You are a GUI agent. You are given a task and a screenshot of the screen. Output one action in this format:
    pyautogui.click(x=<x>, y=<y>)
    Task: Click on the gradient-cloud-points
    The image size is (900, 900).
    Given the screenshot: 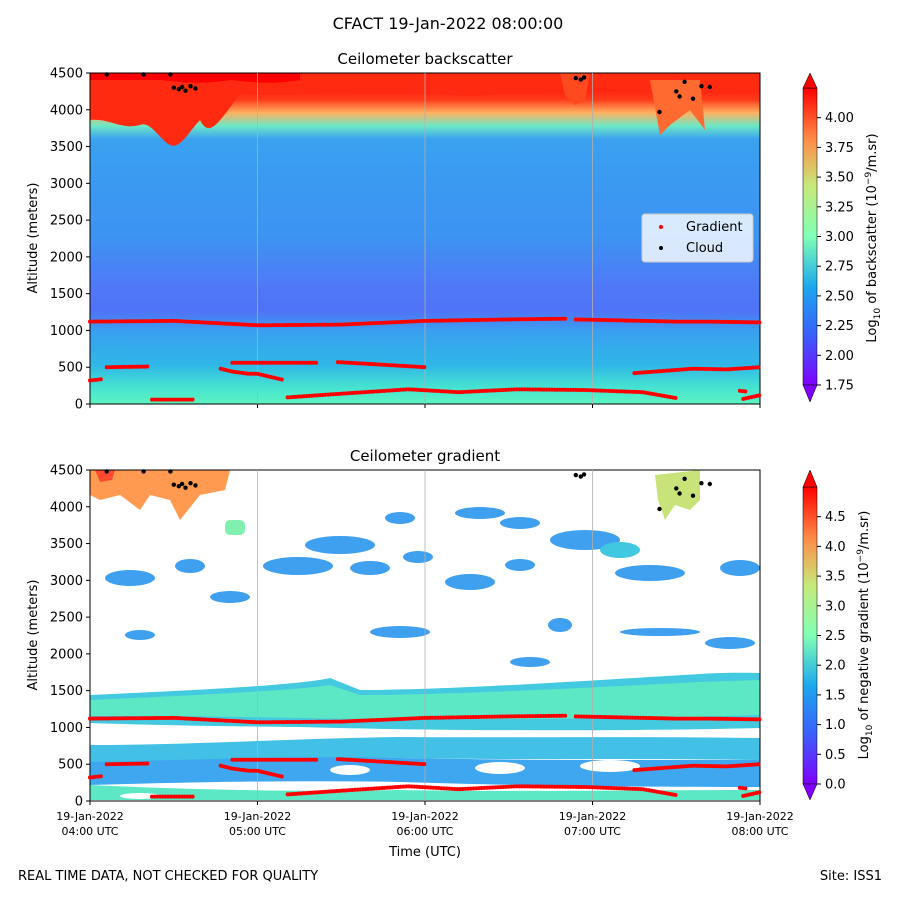 What is the action you would take?
    pyautogui.click(x=408, y=490)
    